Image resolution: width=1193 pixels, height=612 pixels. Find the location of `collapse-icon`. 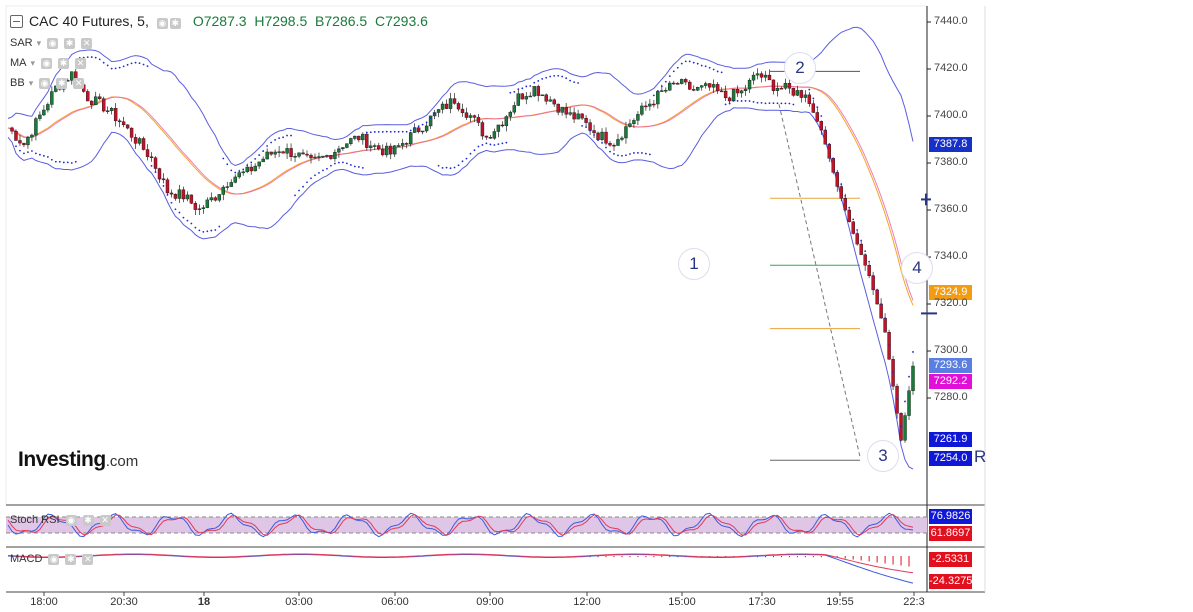

collapse-icon is located at coordinates (16, 21).